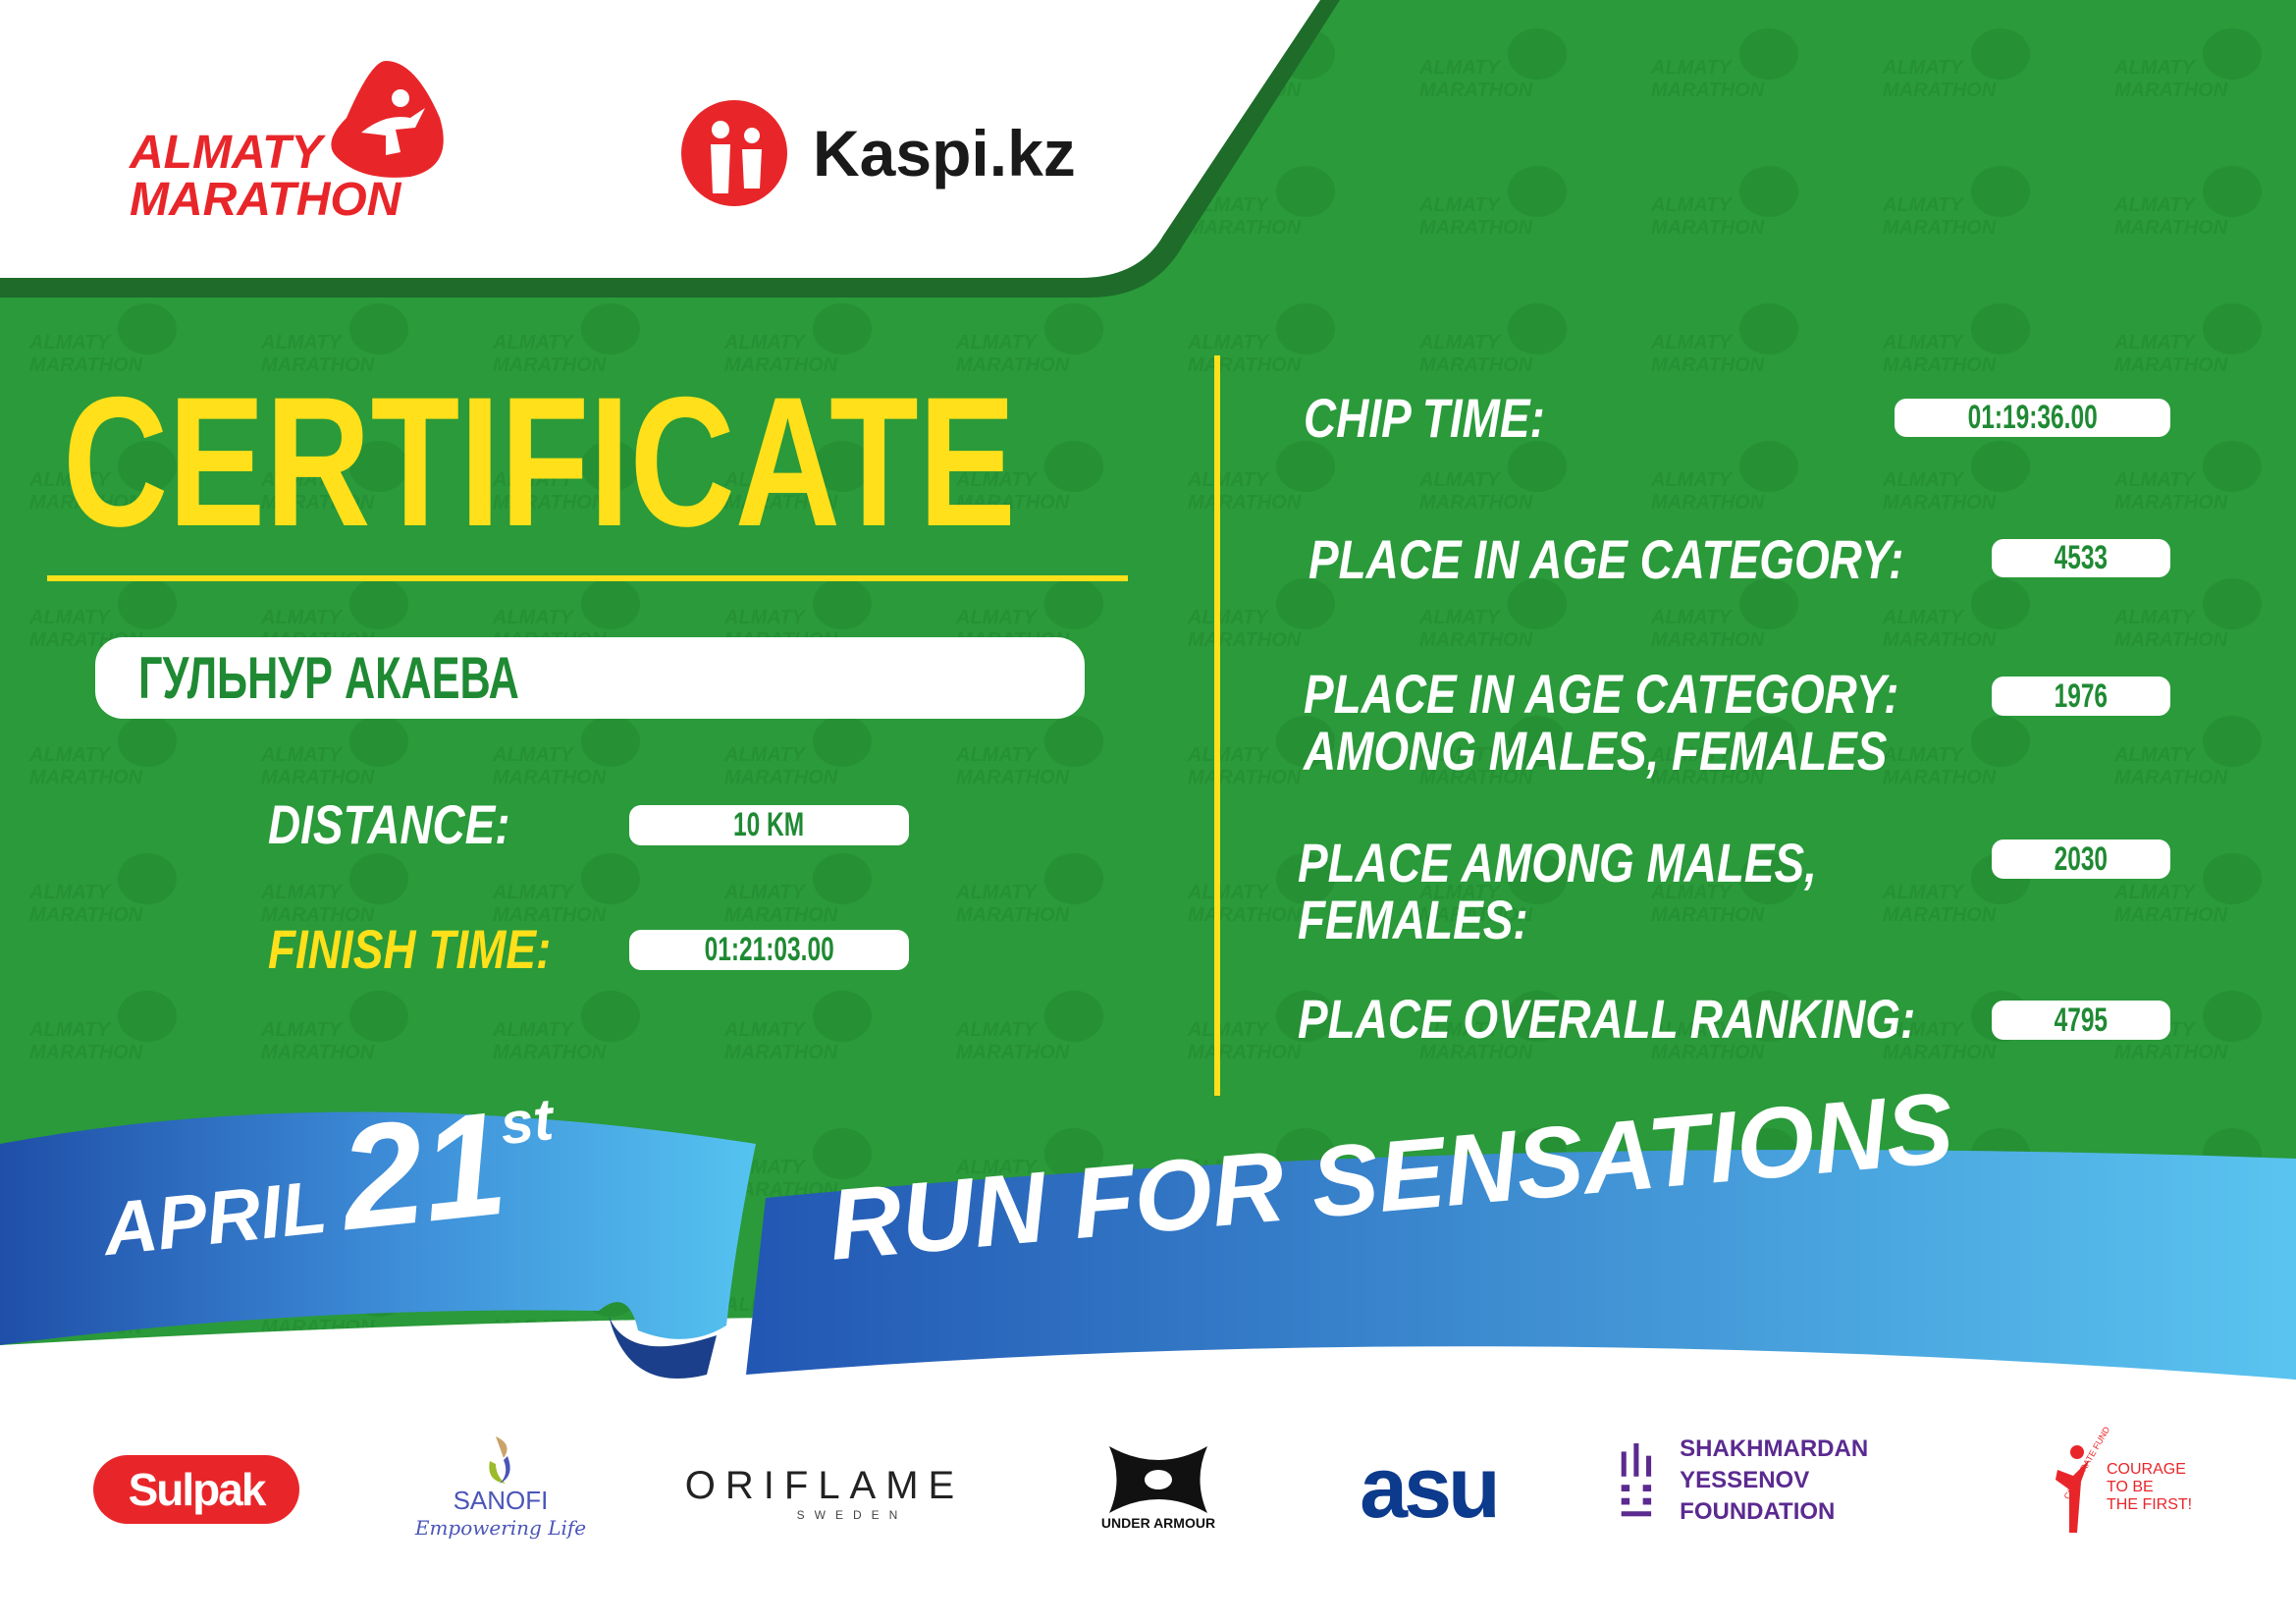 Image resolution: width=2296 pixels, height=1624 pixels. What do you see at coordinates (387, 119) in the screenshot?
I see `runner-drop-icon` at bounding box center [387, 119].